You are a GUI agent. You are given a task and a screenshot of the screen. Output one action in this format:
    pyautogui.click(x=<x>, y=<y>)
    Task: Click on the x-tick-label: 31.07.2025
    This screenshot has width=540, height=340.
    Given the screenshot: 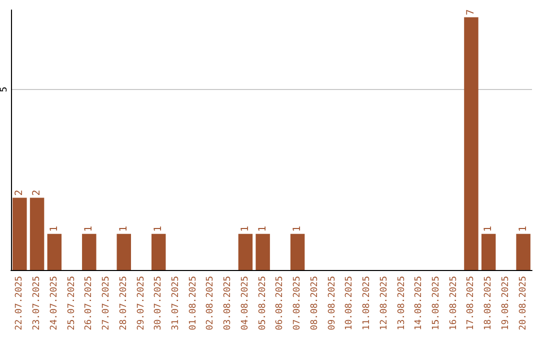 What is the action you would take?
    pyautogui.click(x=175, y=303)
    